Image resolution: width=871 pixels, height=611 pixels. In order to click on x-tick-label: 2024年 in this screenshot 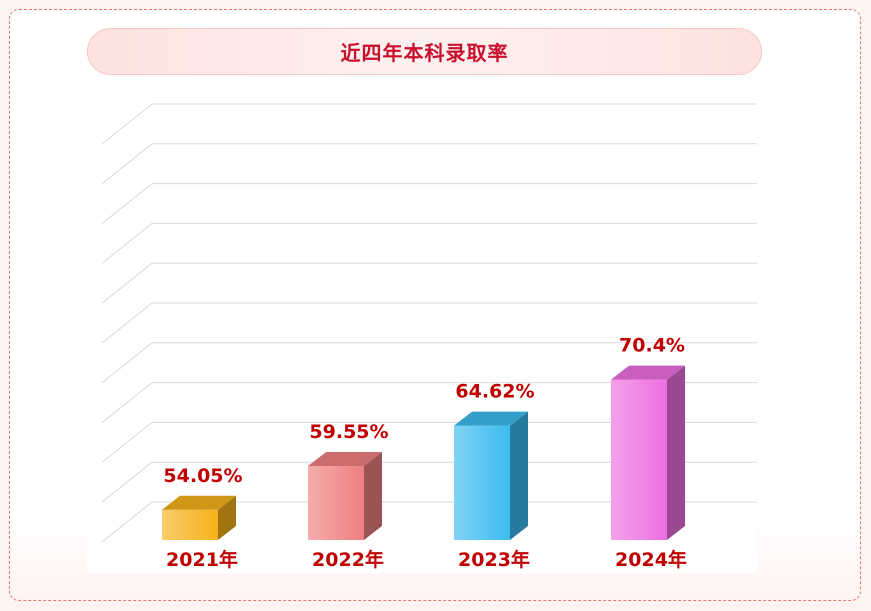, I will do `click(651, 559)`.